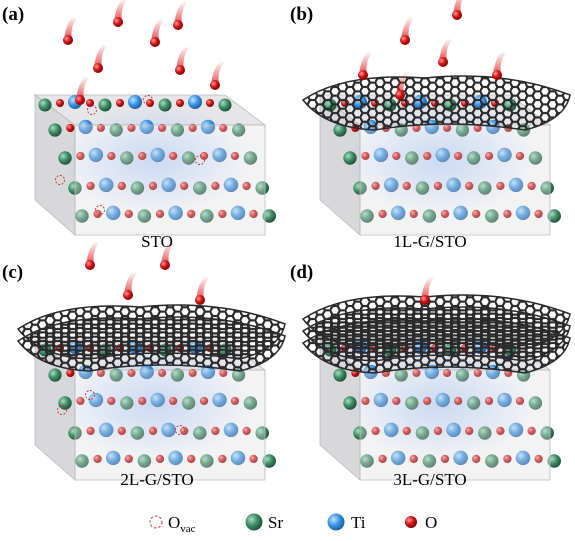 Image resolution: width=575 pixels, height=541 pixels. What do you see at coordinates (358, 522) in the screenshot?
I see `legend-label: Ti` at bounding box center [358, 522].